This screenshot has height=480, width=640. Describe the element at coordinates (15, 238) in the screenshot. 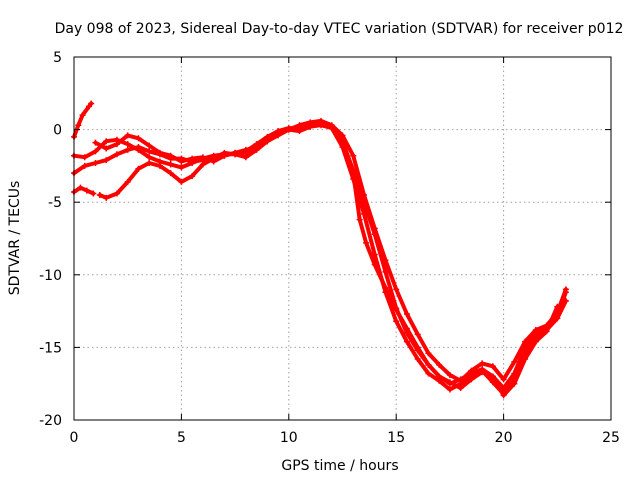

I see `y-axis-label: SDTVAR / TECUs` at that location.